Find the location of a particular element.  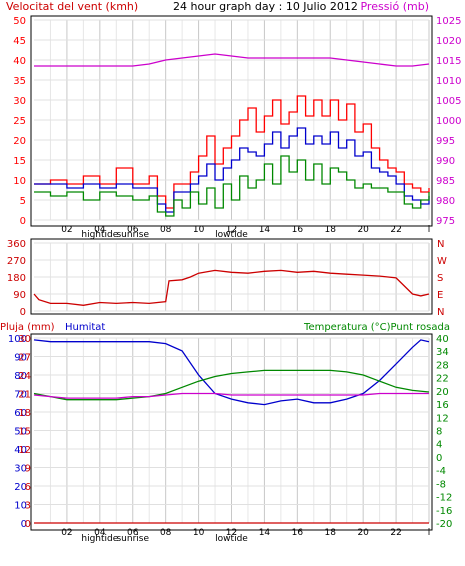

x-tick-label: l is located at coordinates (429, 533).